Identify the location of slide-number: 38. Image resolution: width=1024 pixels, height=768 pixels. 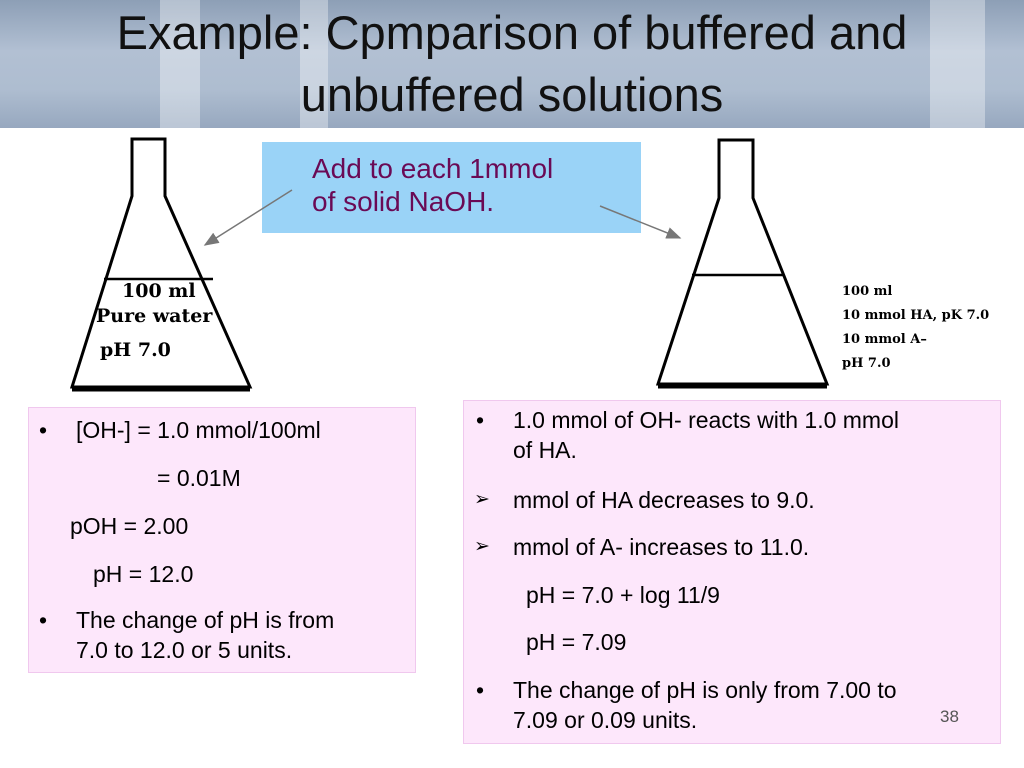
(949, 716).